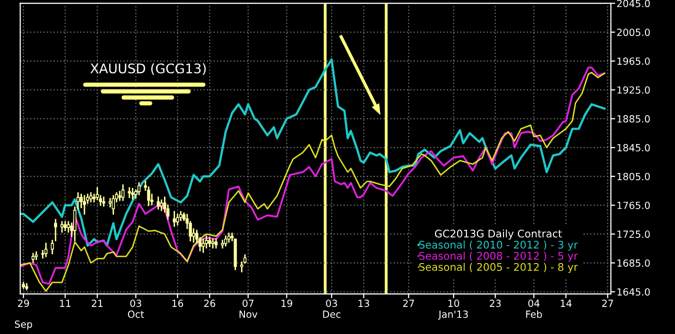 The height and width of the screenshot is (334, 675). What do you see at coordinates (136, 309) in the screenshot?
I see `x-tick-label: 03 Oct` at bounding box center [136, 309].